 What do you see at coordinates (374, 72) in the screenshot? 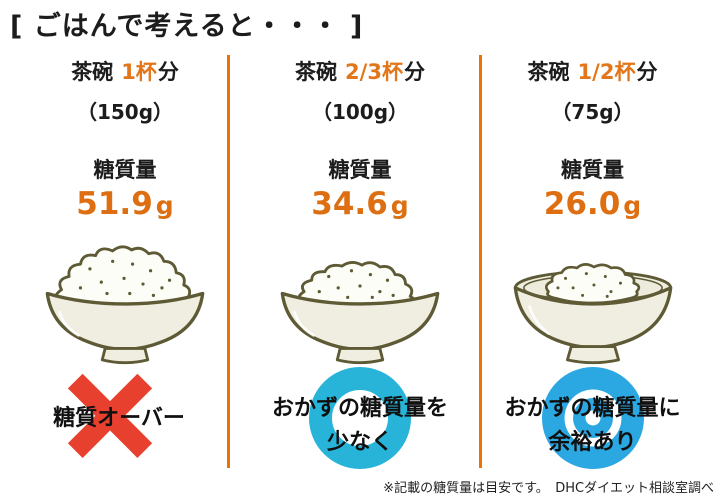
I see `serving-amount: 2/3杯` at bounding box center [374, 72].